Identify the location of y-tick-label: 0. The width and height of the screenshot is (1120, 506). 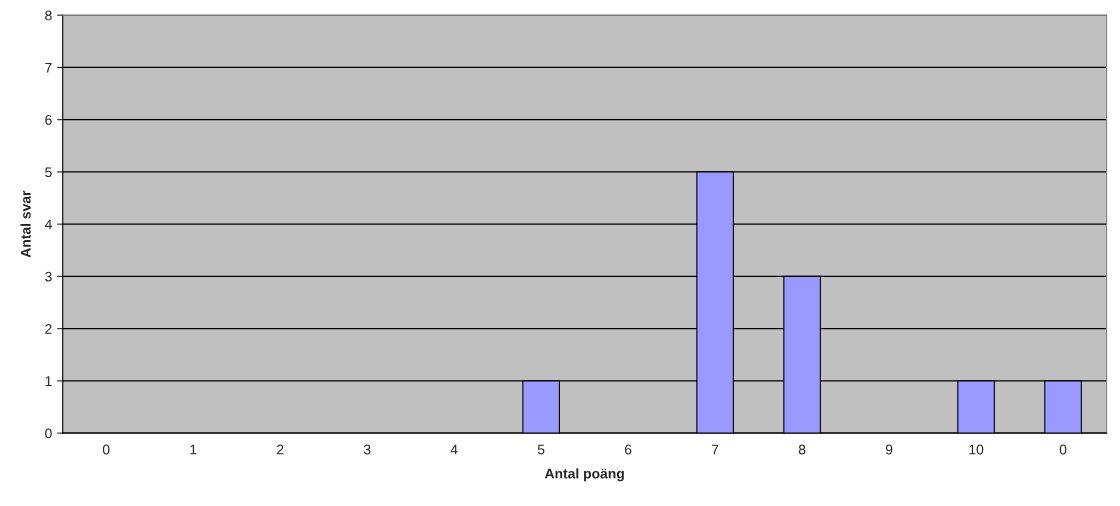
(48, 433).